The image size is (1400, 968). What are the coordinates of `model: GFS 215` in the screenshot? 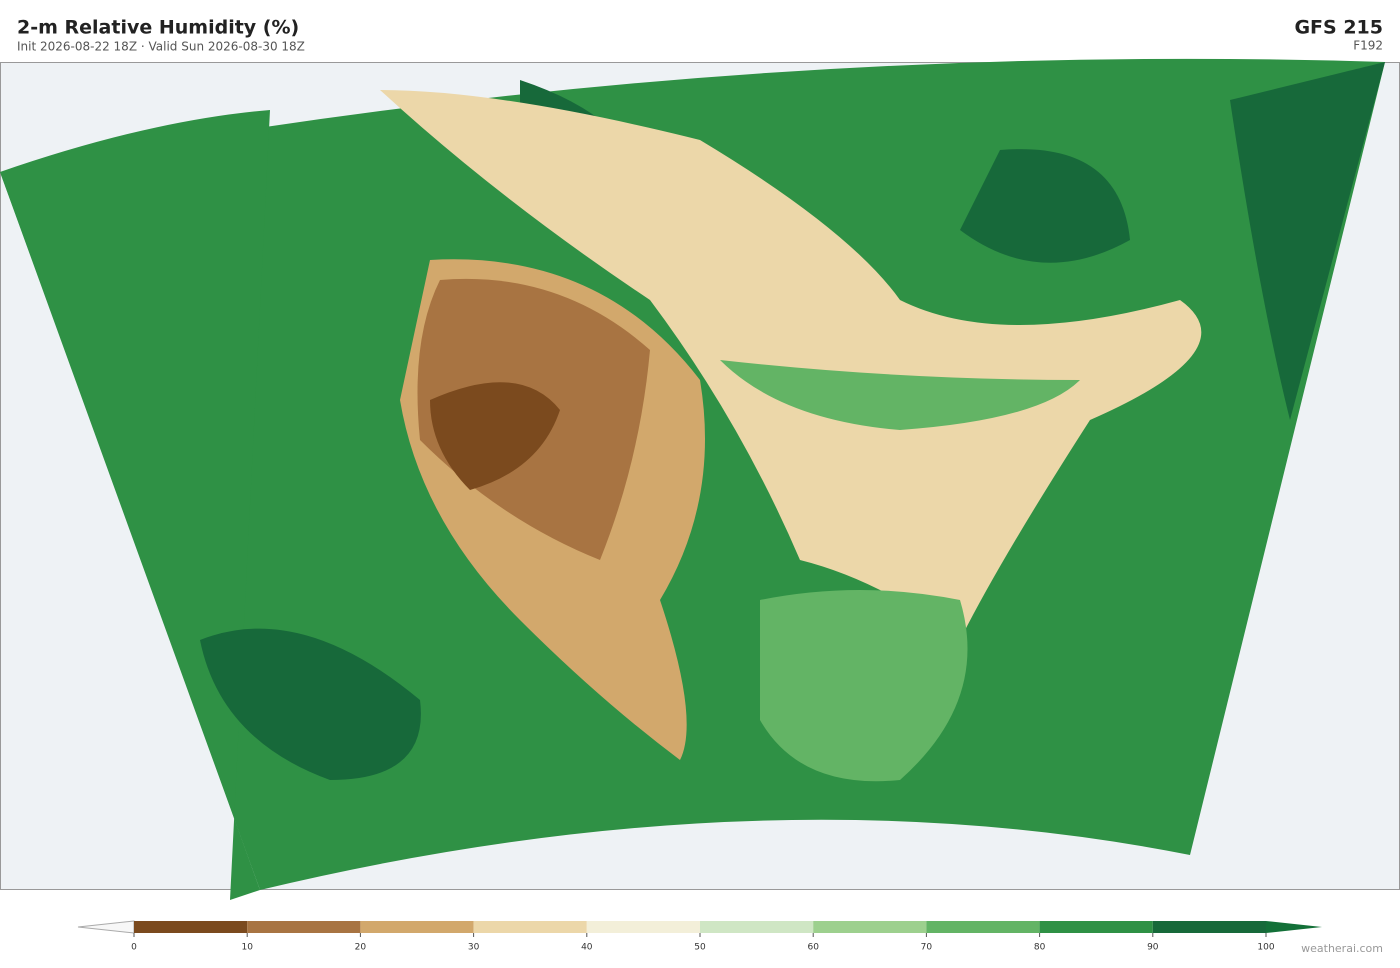 It's located at (1338, 28).